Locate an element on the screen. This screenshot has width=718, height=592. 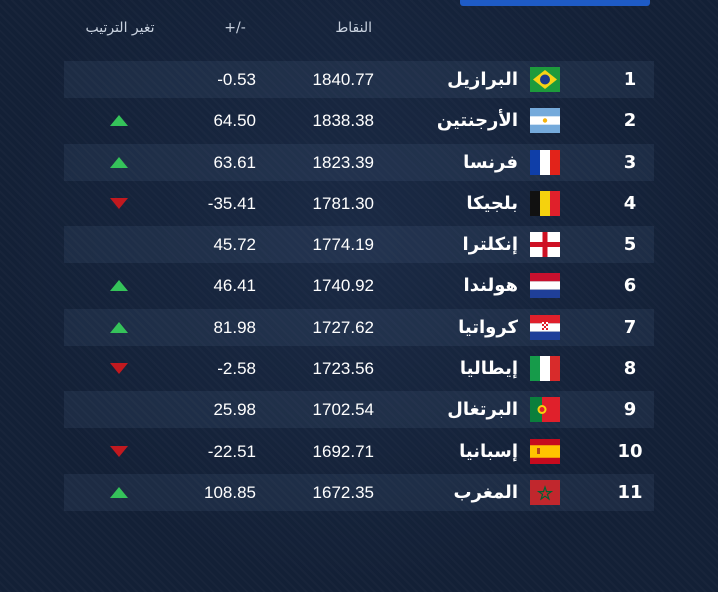
header-diff: +/- is located at coordinates (235, 28).